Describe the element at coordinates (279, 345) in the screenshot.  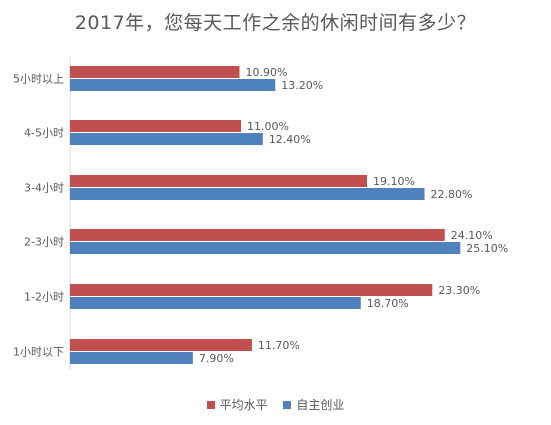
I see `data-label: 11.70%` at that location.